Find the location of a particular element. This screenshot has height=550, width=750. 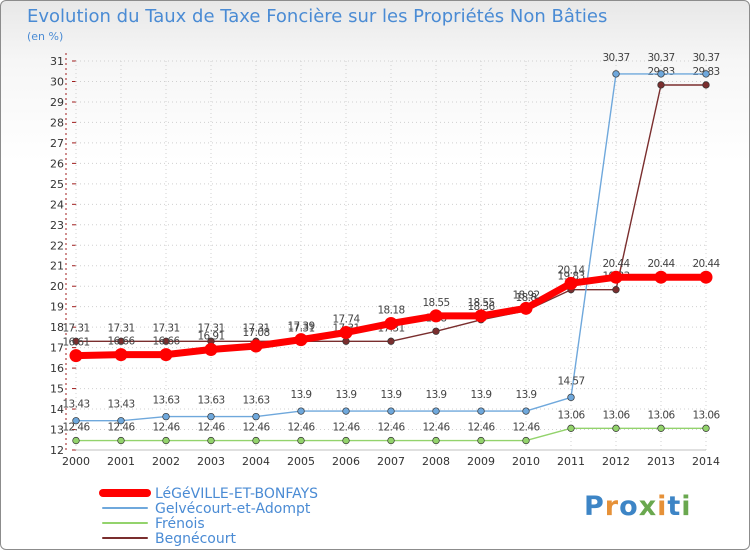

data-label: 17.39 is located at coordinates (300, 327).